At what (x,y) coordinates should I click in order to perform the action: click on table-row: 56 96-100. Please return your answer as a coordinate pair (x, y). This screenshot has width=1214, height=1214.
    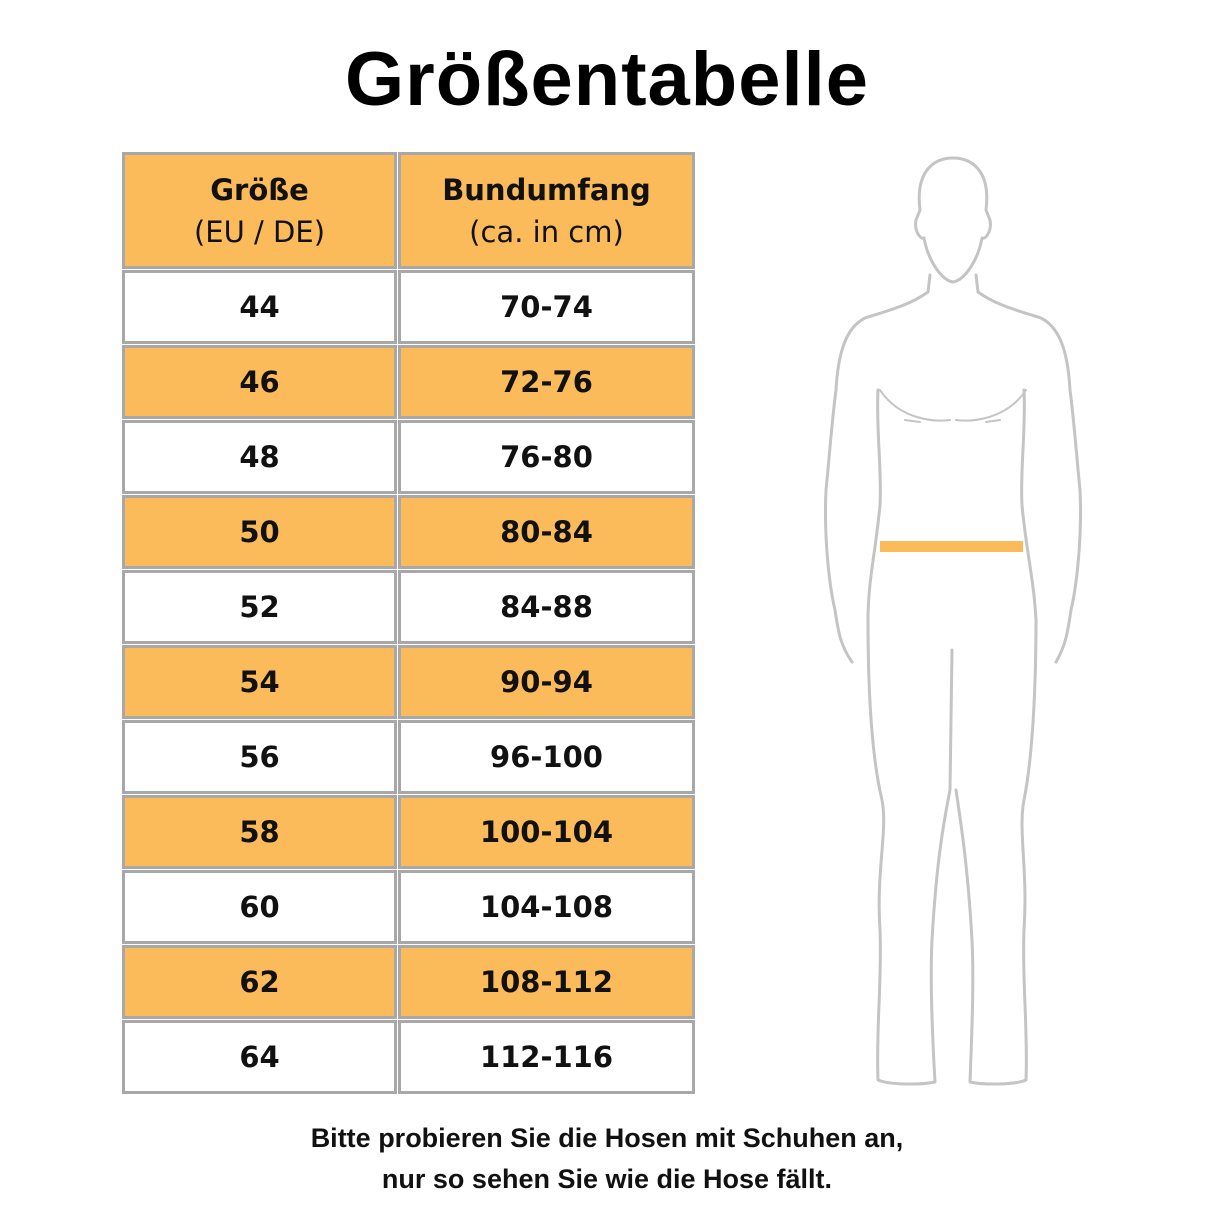
    Looking at the image, I should click on (409, 757).